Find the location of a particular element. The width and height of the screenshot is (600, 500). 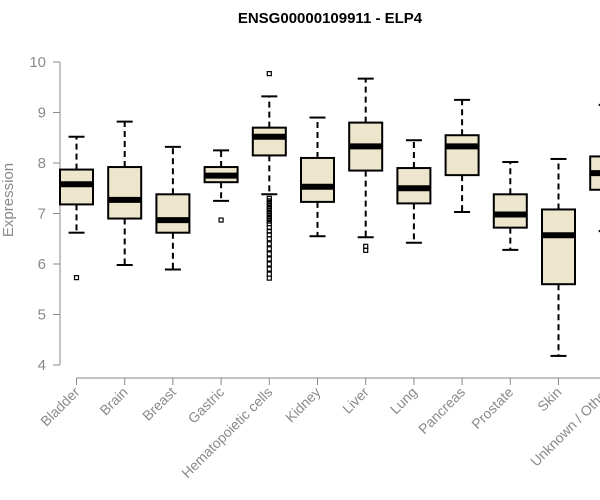

x-tick-label: Liver is located at coordinates (355, 400).